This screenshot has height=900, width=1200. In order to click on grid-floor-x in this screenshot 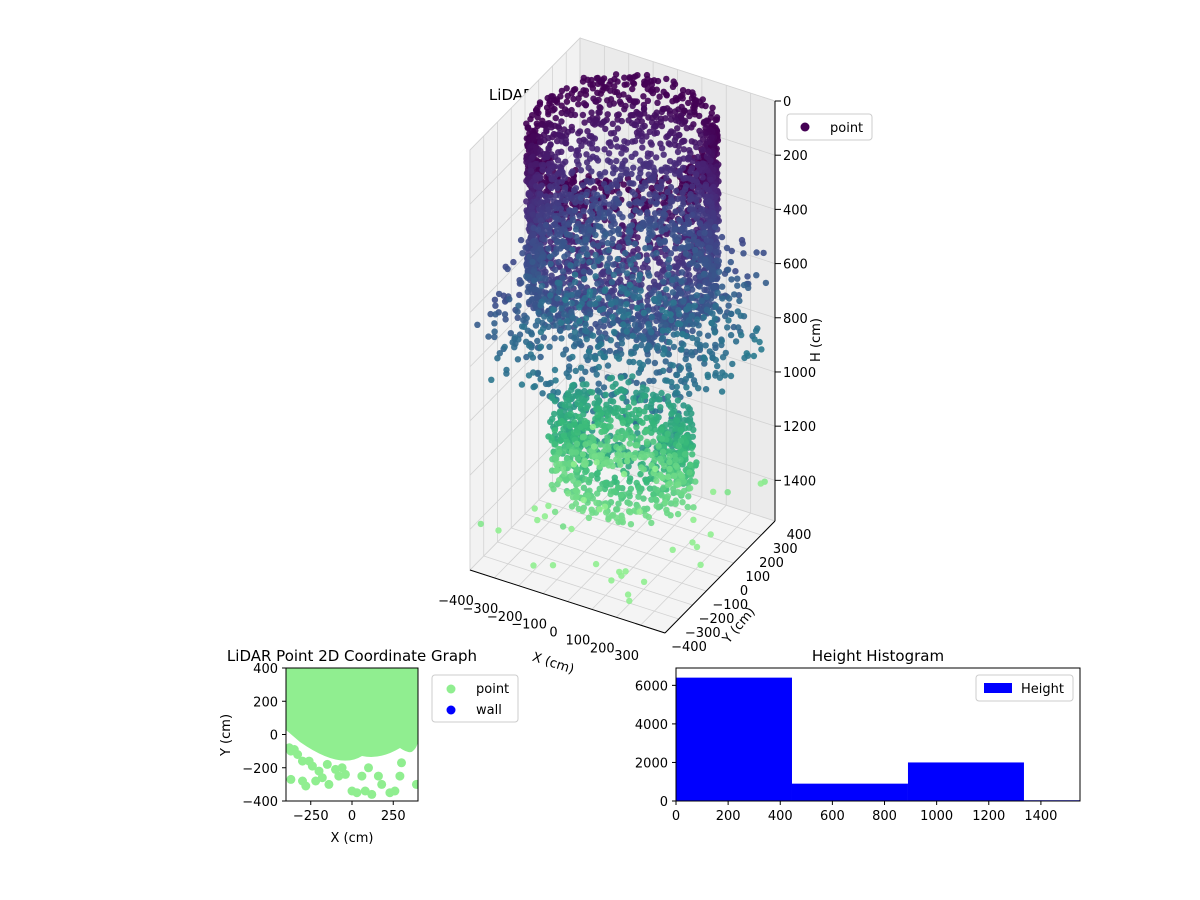, I will do `click(671, 561)`.